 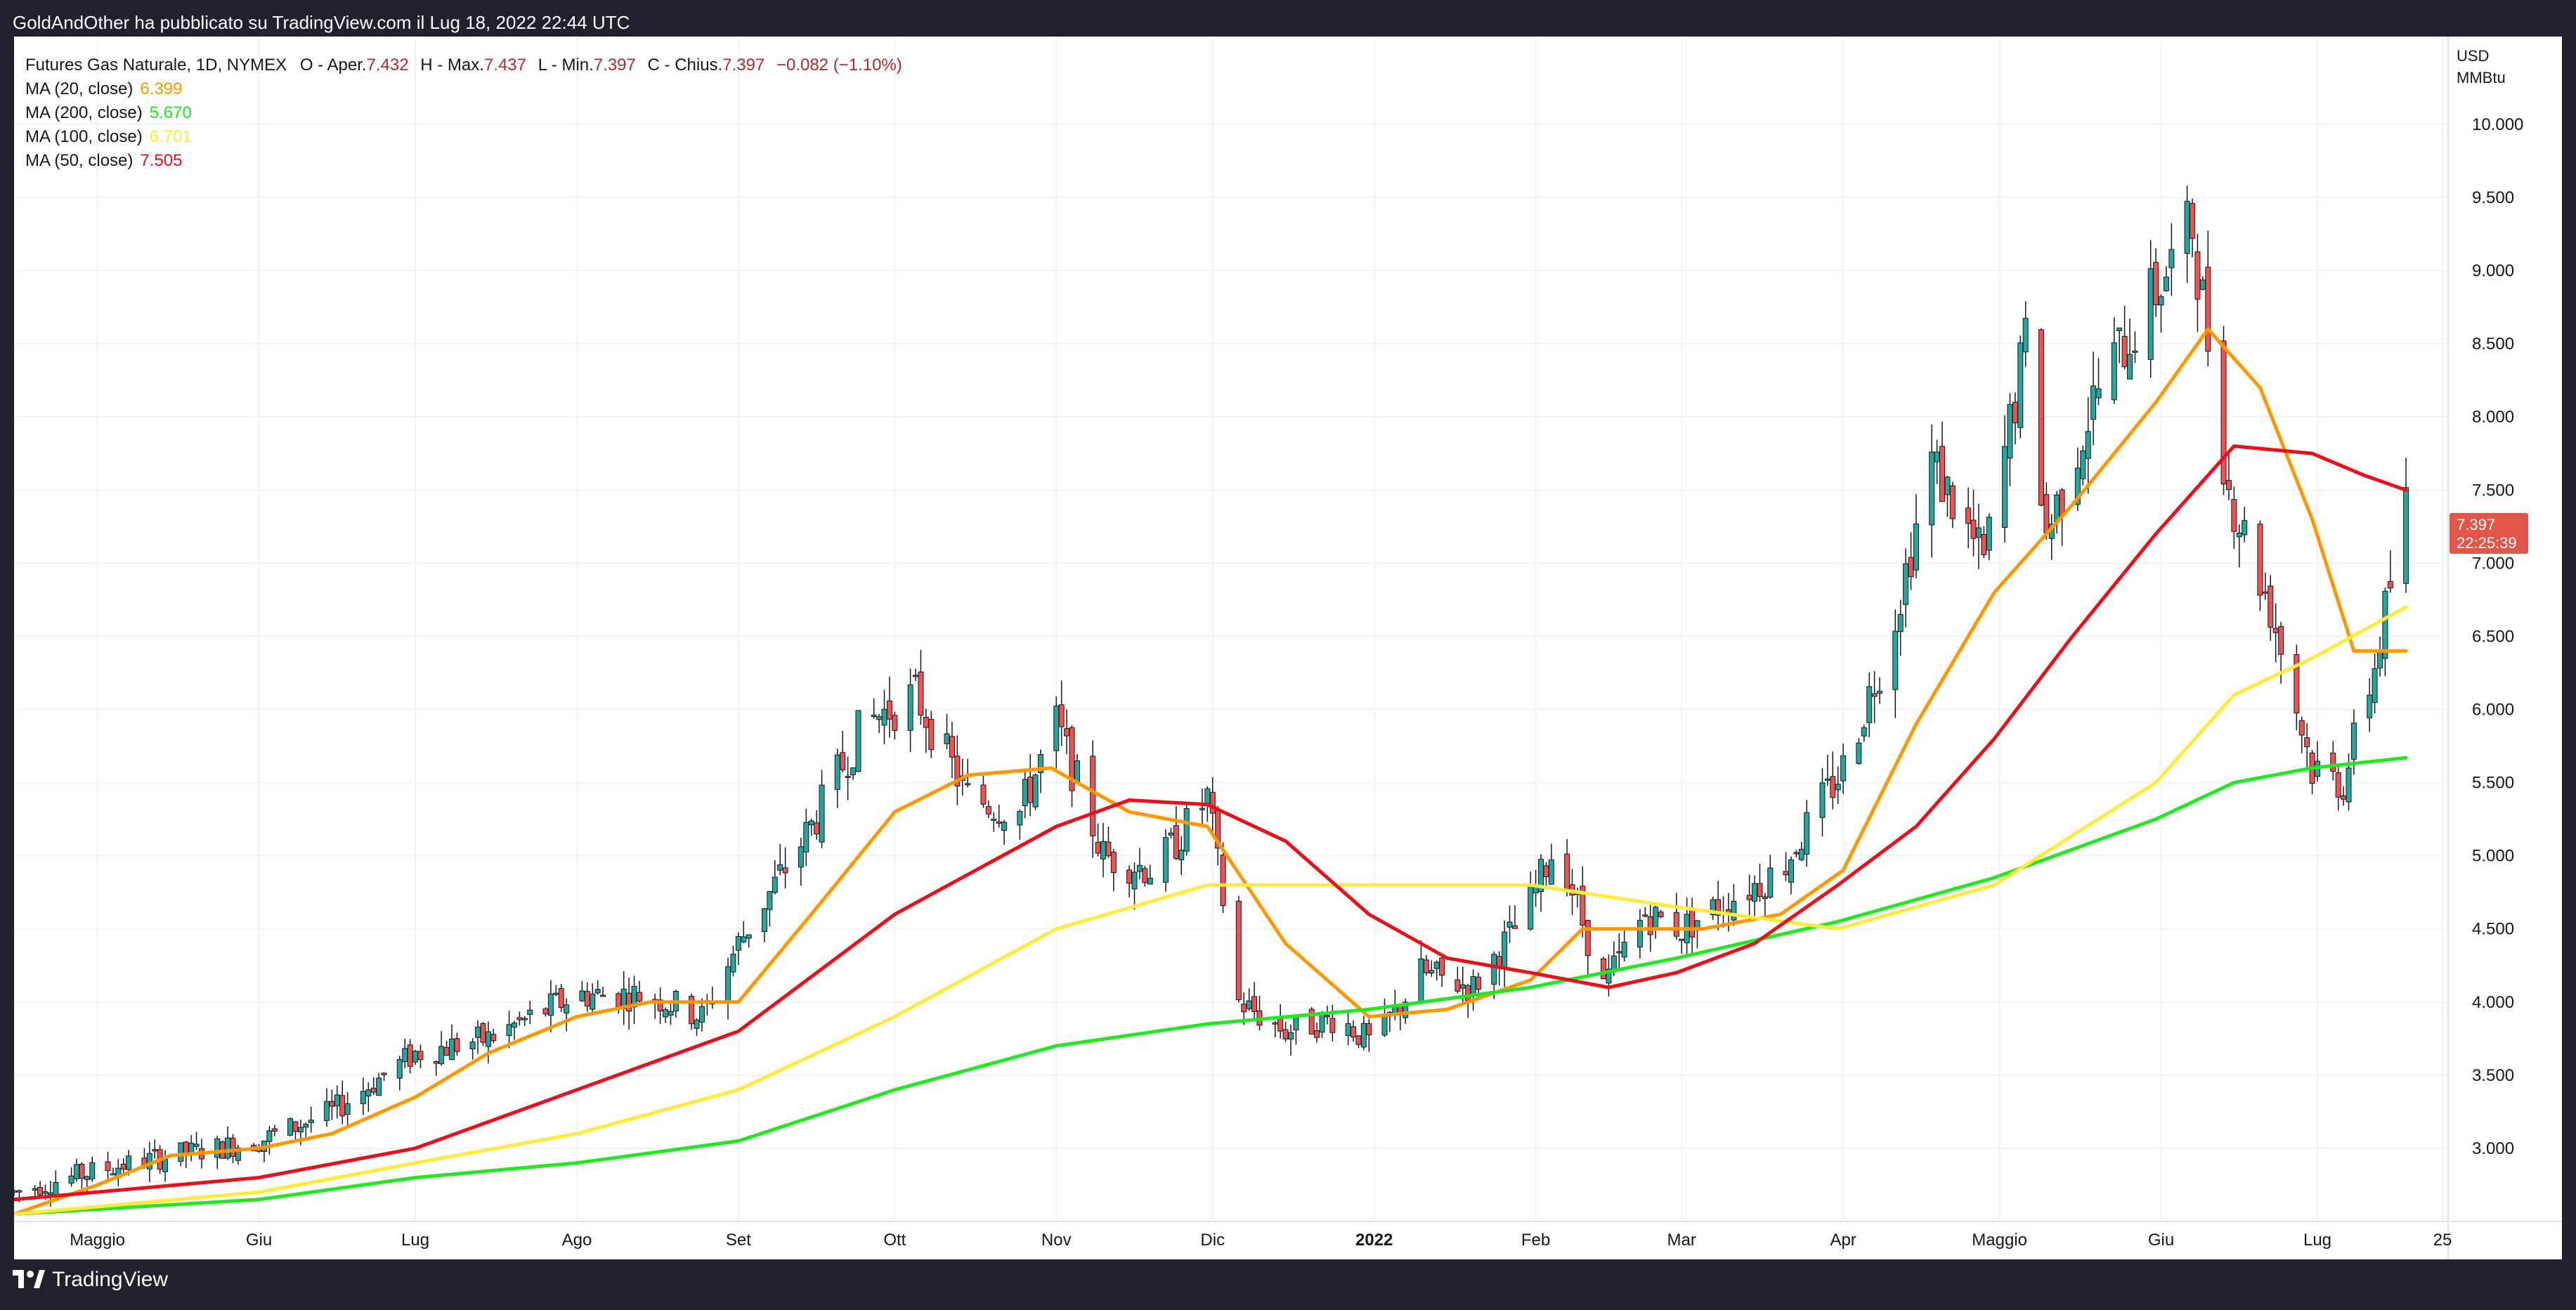 What do you see at coordinates (170, 112) in the screenshot?
I see `ma200-value: 5.670` at bounding box center [170, 112].